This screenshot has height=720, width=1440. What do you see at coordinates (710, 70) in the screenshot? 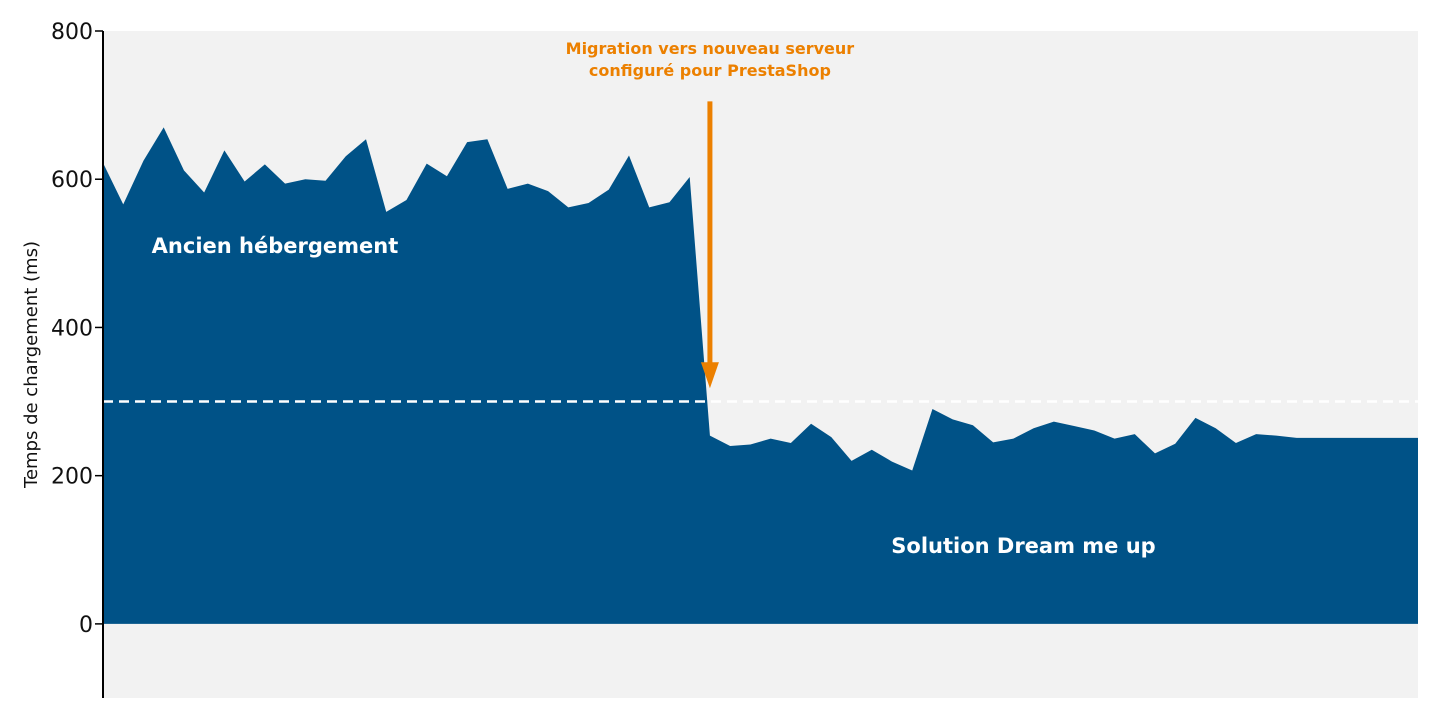
I see `migration-annotation-line: configuré pour PrestaShop` at bounding box center [710, 70].